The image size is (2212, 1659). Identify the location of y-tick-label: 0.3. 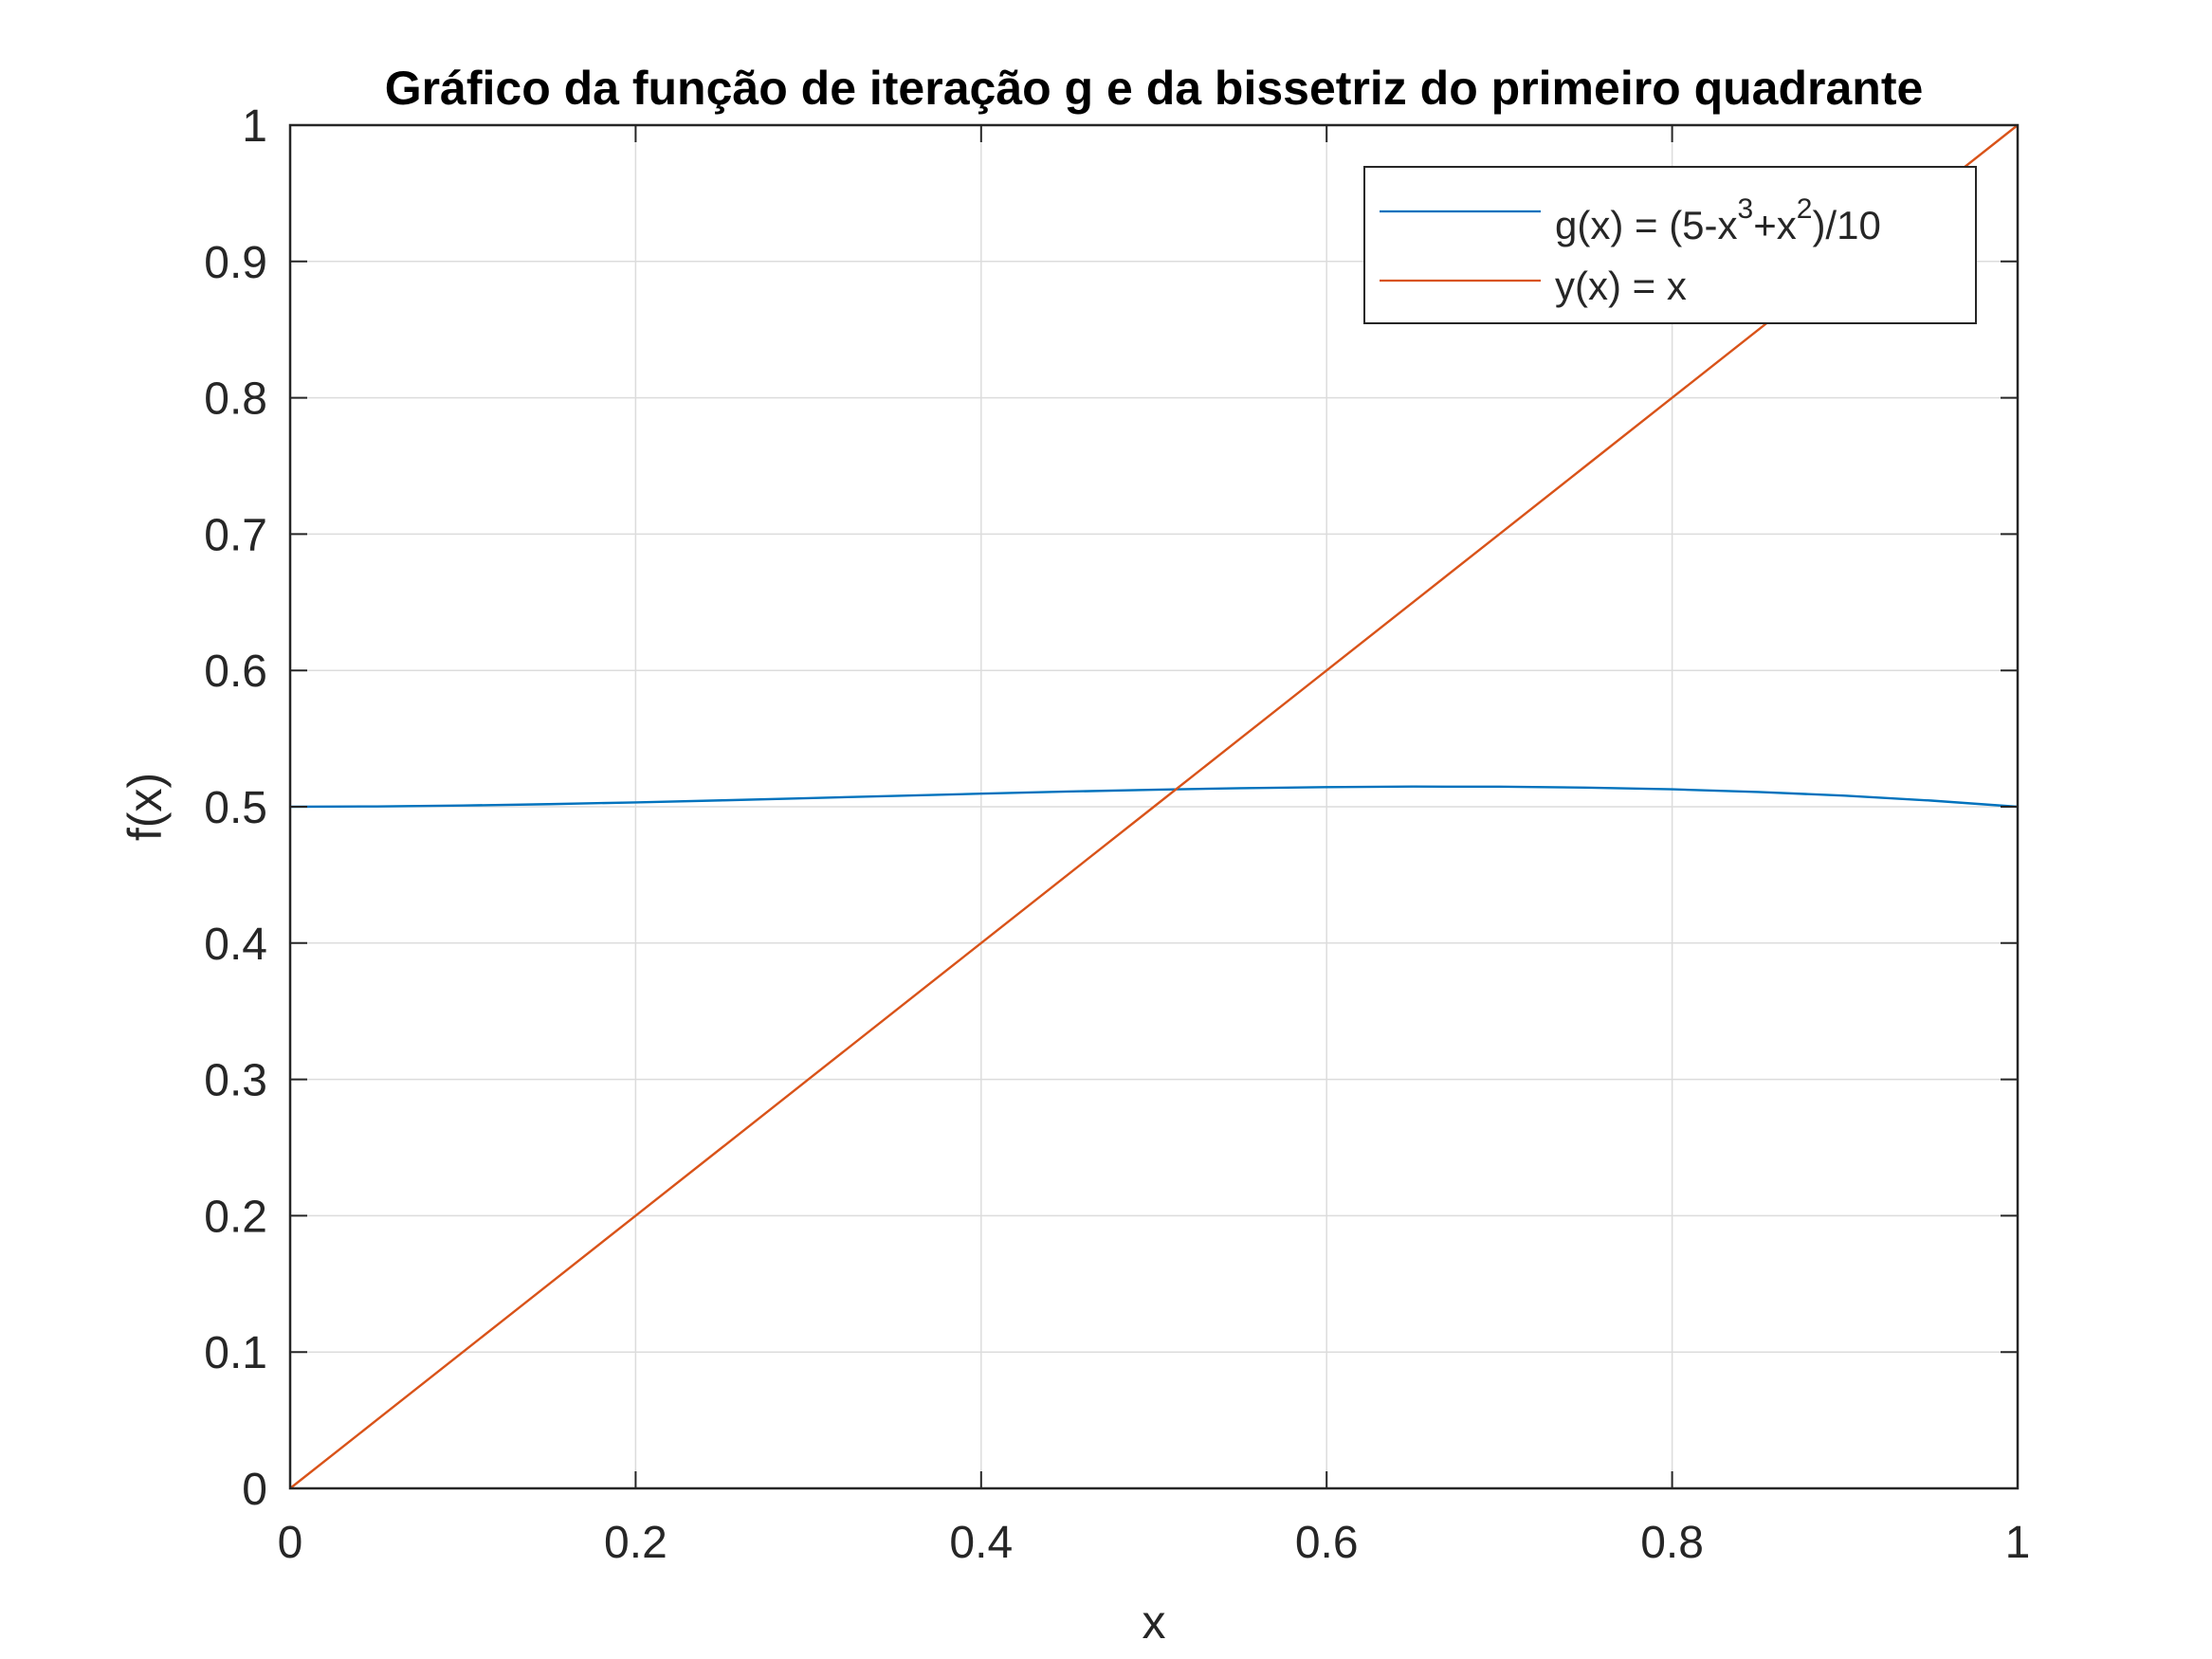
(235, 1081).